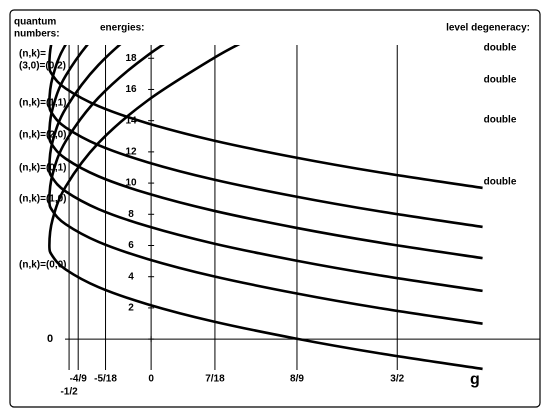 The width and height of the screenshot is (550, 417). What do you see at coordinates (131, 152) in the screenshot?
I see `y-tick-label: 12` at bounding box center [131, 152].